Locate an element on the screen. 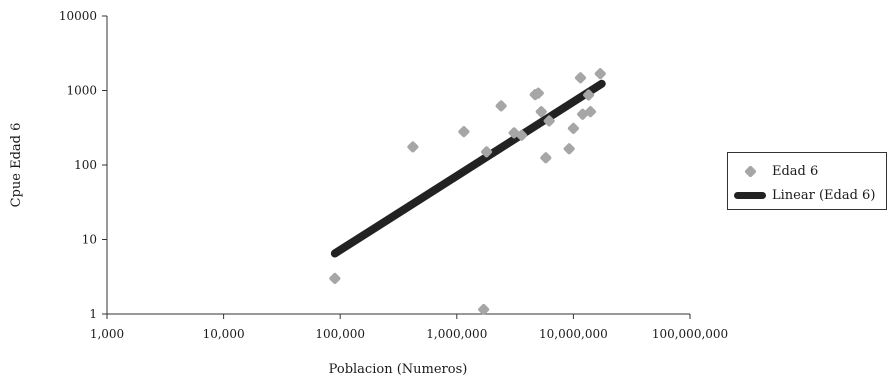 This screenshot has width=892, height=382. y-tick-label: 100 is located at coordinates (85, 165).